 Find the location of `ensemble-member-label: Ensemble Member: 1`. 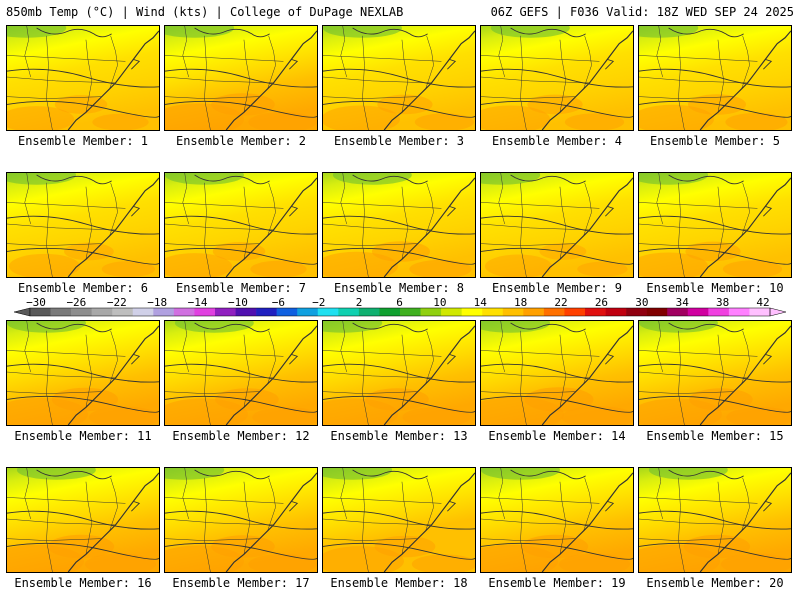

ensemble-member-label: Ensemble Member: 1 is located at coordinates (83, 141).